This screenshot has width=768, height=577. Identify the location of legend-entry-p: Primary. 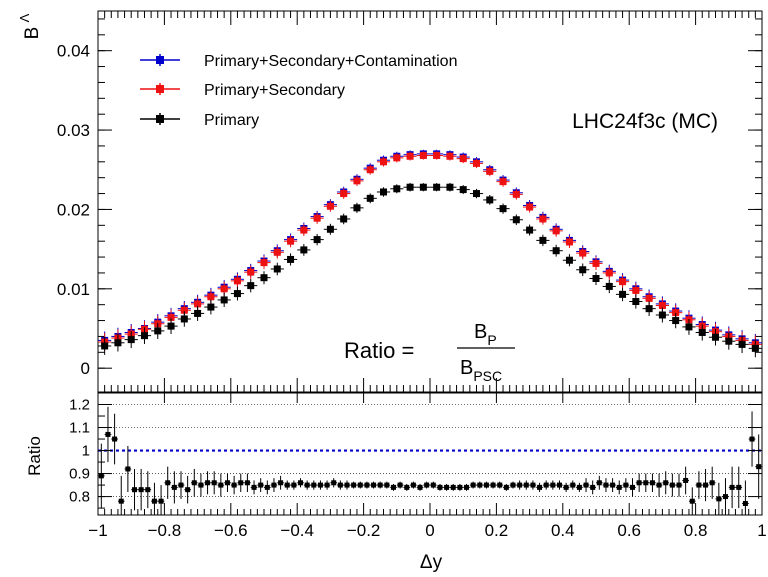
(199, 120).